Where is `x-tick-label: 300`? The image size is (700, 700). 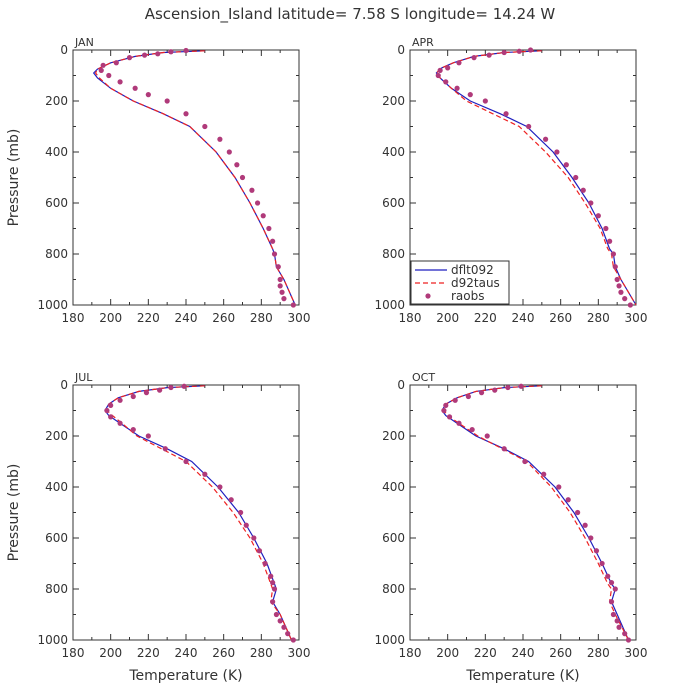
x-tick-label: 300 is located at coordinates (299, 318).